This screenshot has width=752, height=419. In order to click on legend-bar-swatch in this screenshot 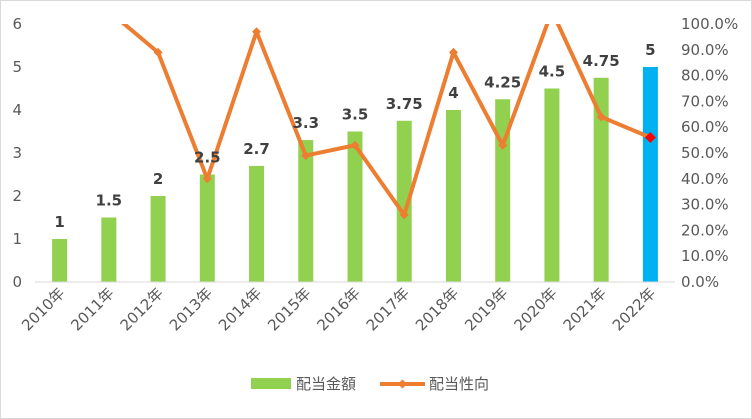, I will do `click(271, 383)`.